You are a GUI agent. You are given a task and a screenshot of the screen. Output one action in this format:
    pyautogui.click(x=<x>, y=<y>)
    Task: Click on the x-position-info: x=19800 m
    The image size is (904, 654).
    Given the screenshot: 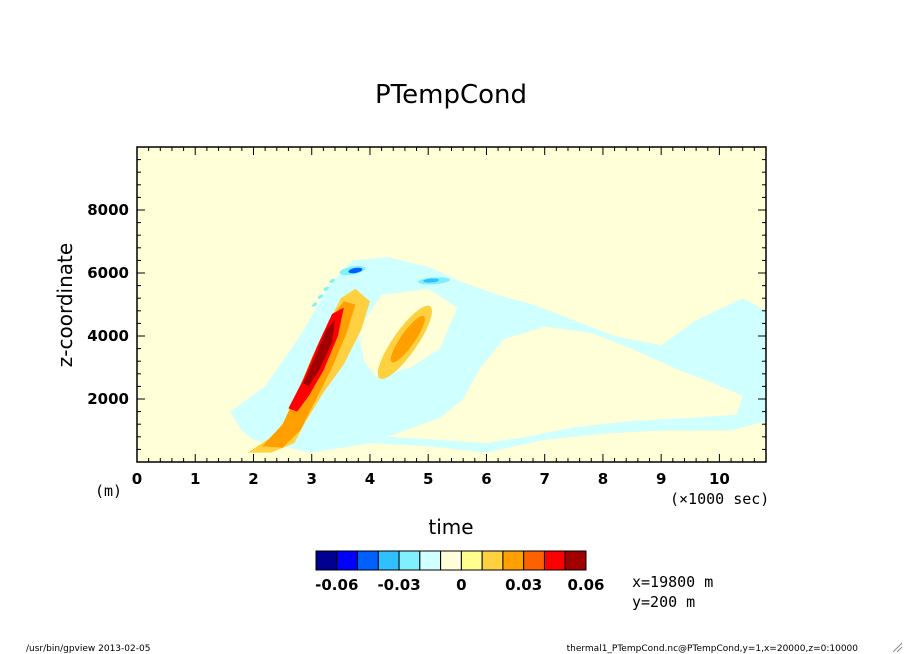 What is the action you would take?
    pyautogui.click(x=672, y=582)
    